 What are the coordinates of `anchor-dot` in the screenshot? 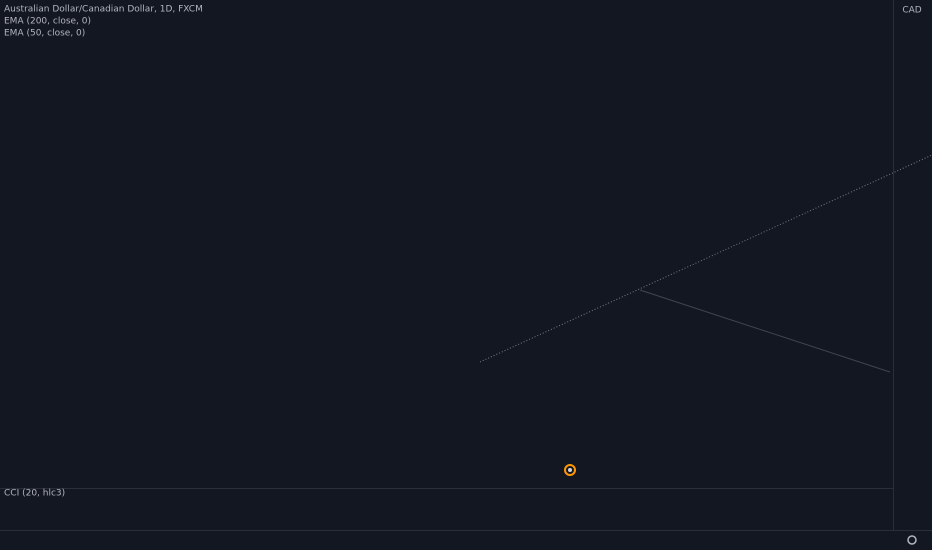 It's located at (570, 470).